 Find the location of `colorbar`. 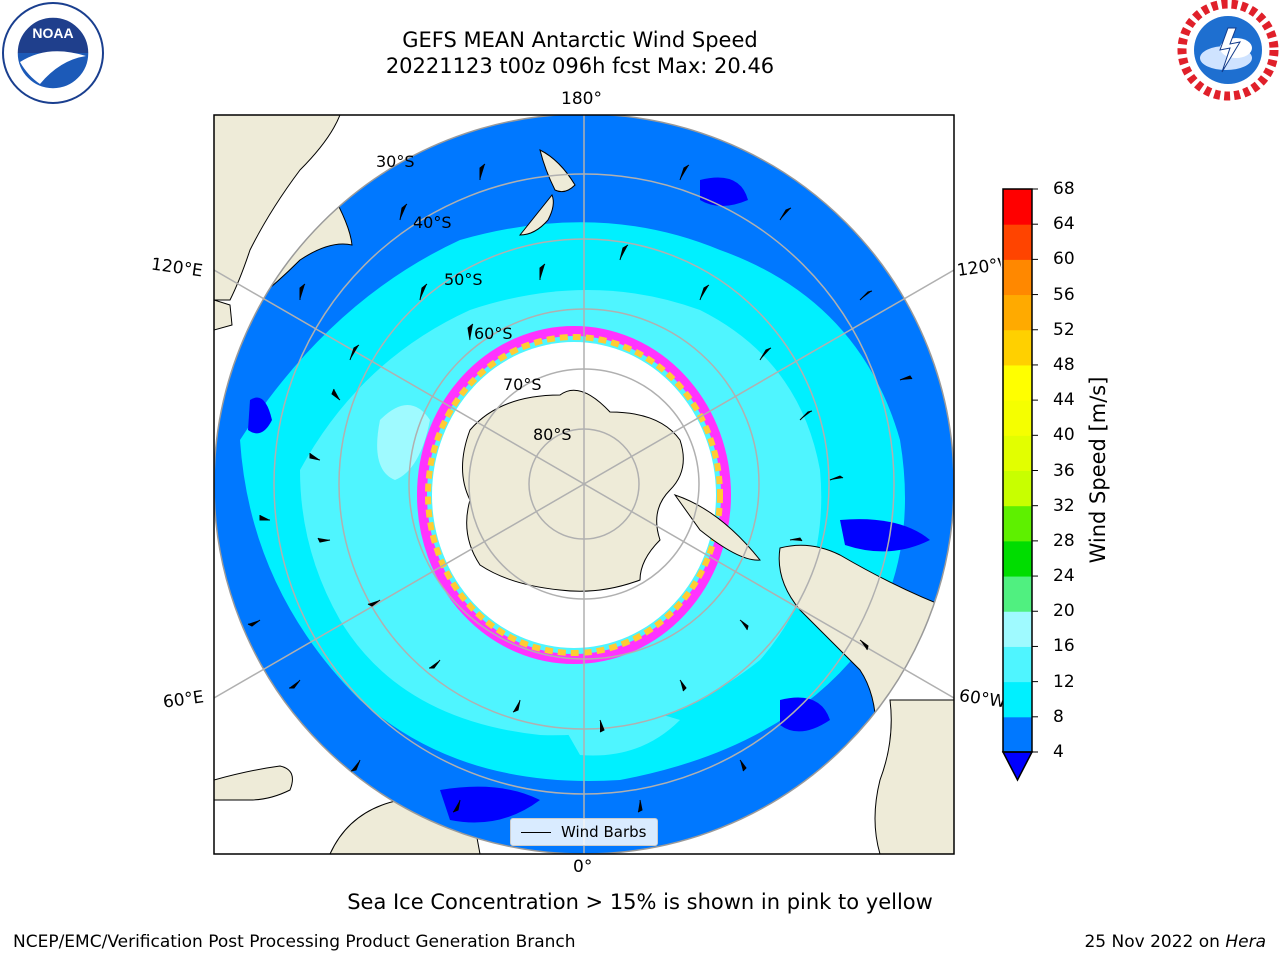

colorbar is located at coordinates (1019, 485).